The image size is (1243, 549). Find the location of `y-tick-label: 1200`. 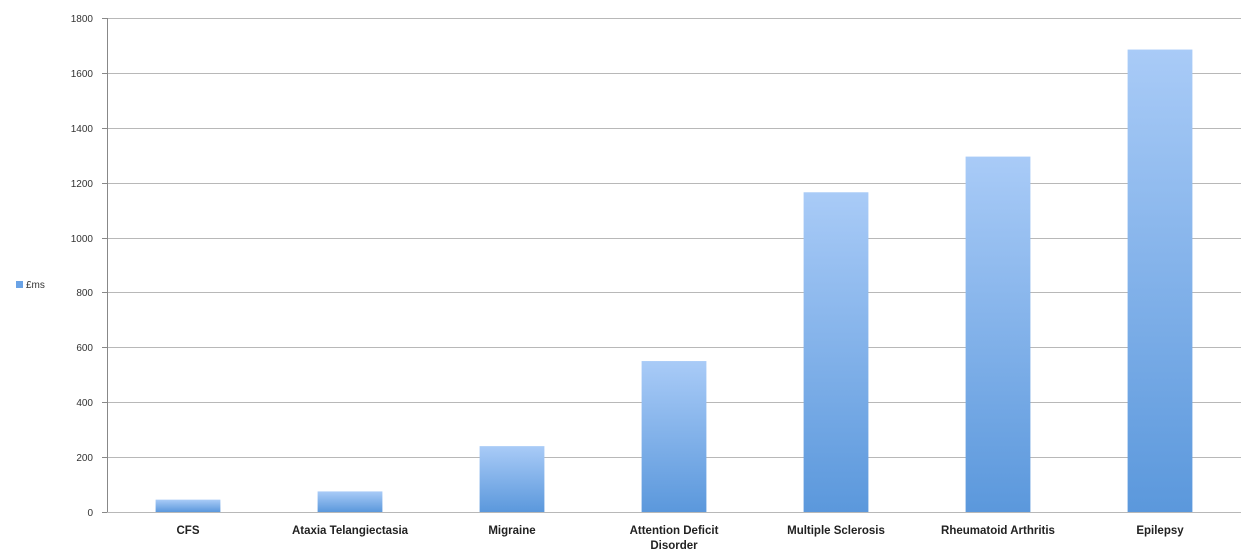

y-tick-label: 1200 is located at coordinates (82, 184).